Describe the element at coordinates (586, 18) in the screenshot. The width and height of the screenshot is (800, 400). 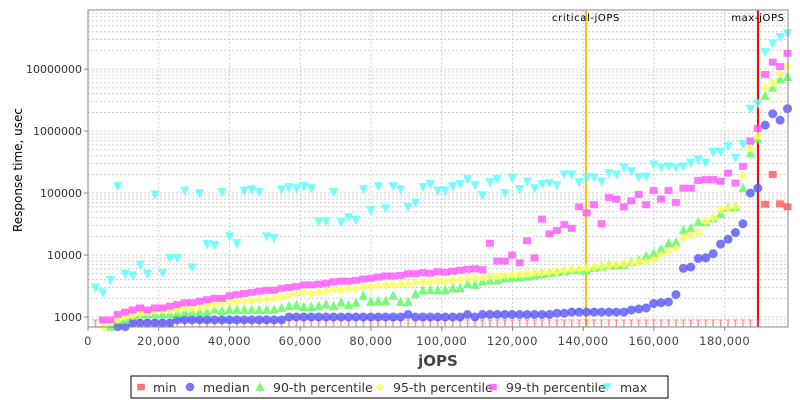
I see `critical-jops-label: critical-jOPS` at that location.